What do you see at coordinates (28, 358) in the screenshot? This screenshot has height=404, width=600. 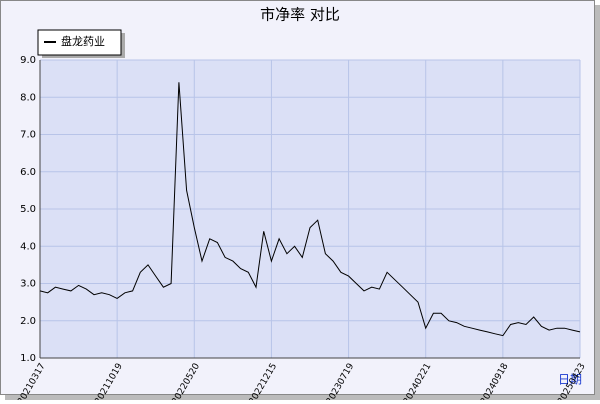 I see `y-tick-label: 1.0` at bounding box center [28, 358].